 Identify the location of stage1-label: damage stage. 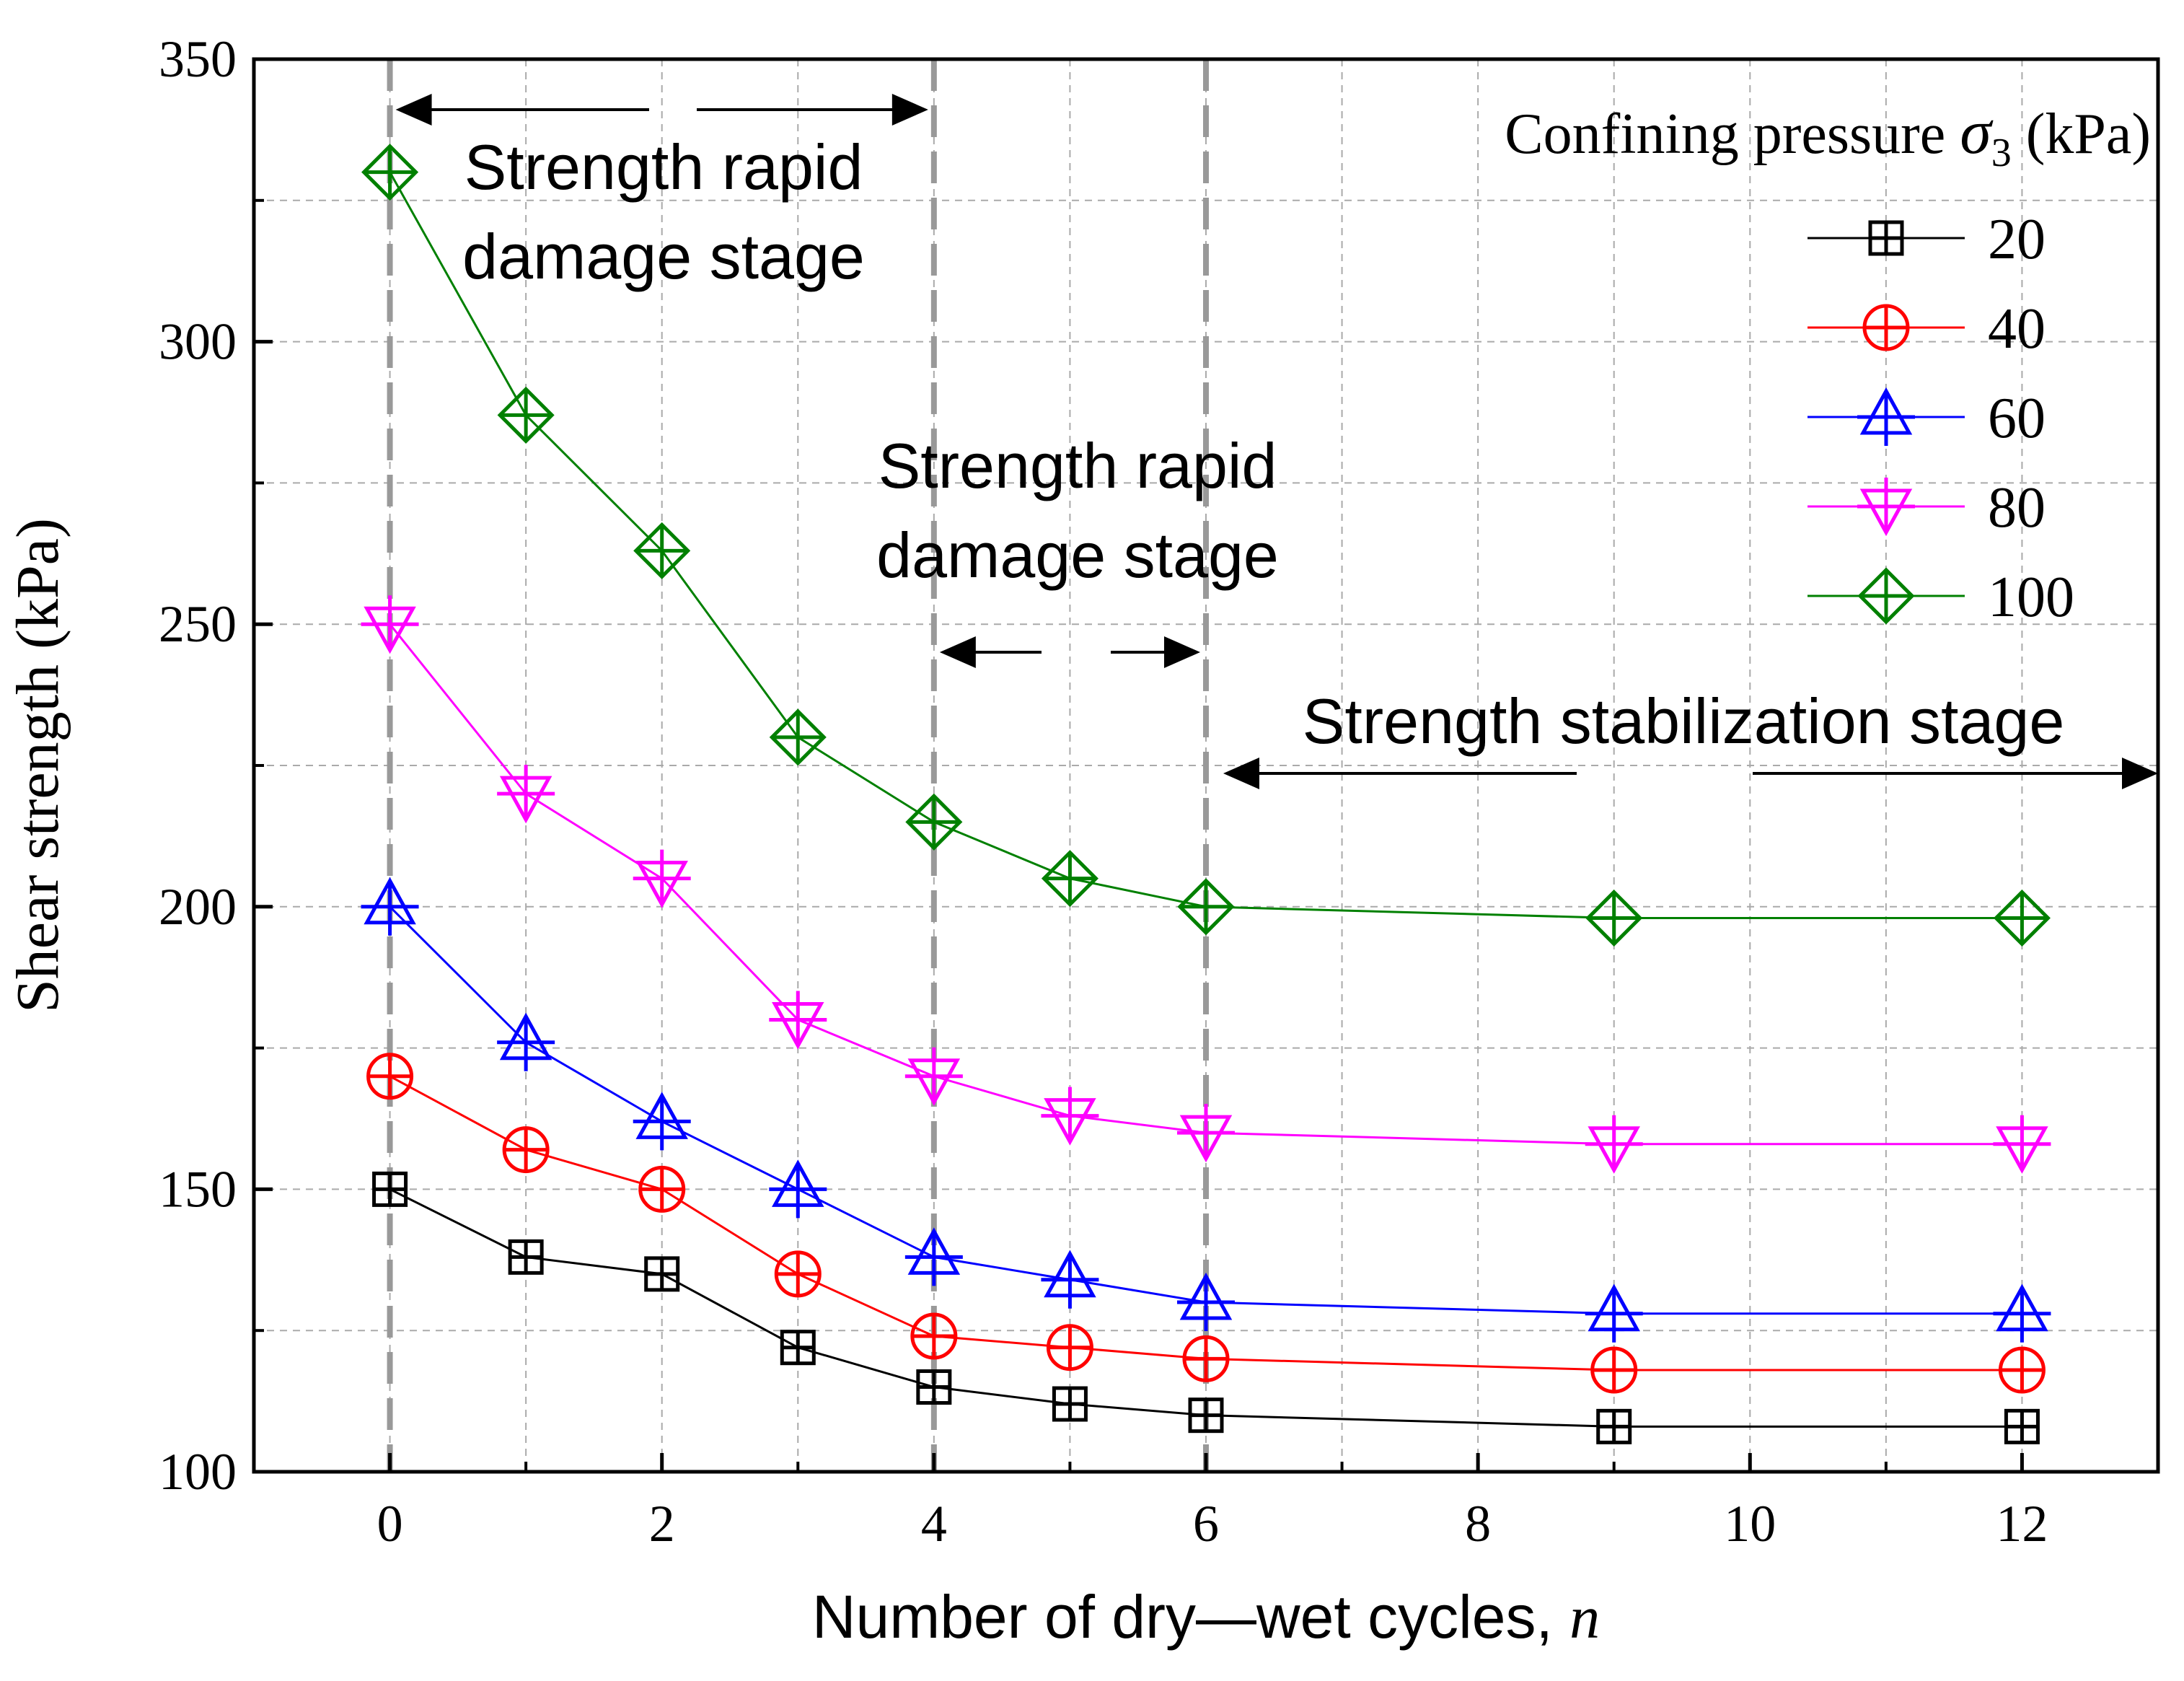
(663, 256).